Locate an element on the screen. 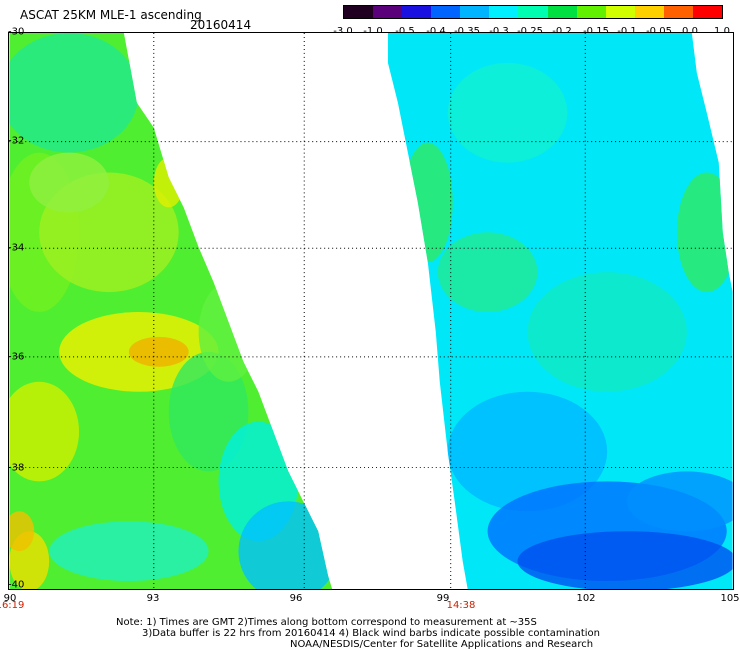  colorbar-tick-label: 1.0 is located at coordinates (722, 31).